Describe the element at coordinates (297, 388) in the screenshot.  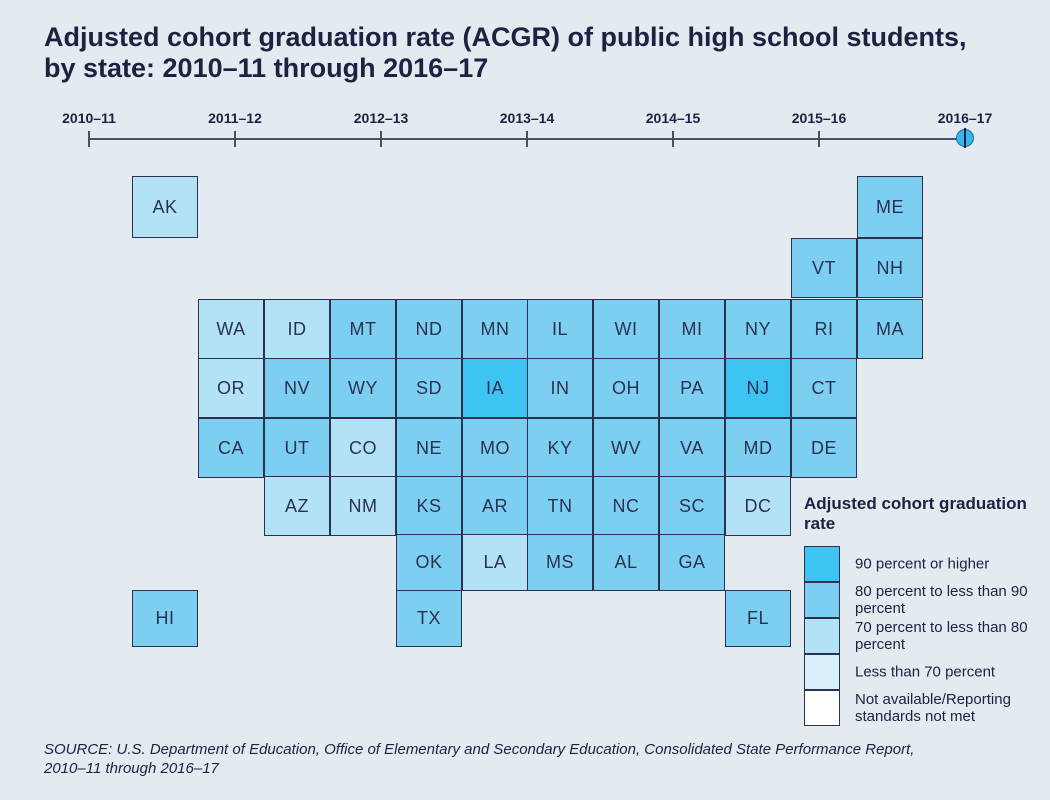
I see `state-tile-nv: NV` at that location.